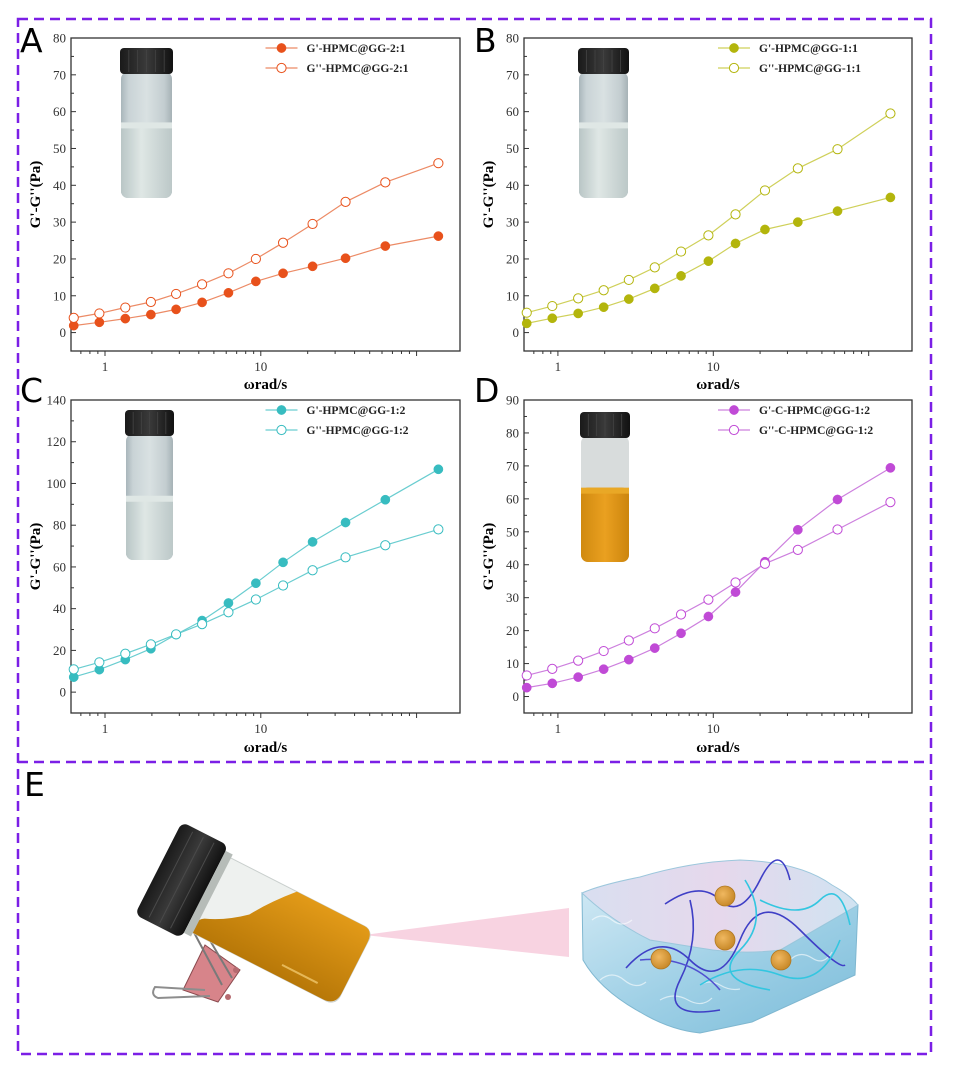 The image size is (955, 1073). I want to click on legend-item: G'-HPMC@GG-1:1, so click(788, 49).